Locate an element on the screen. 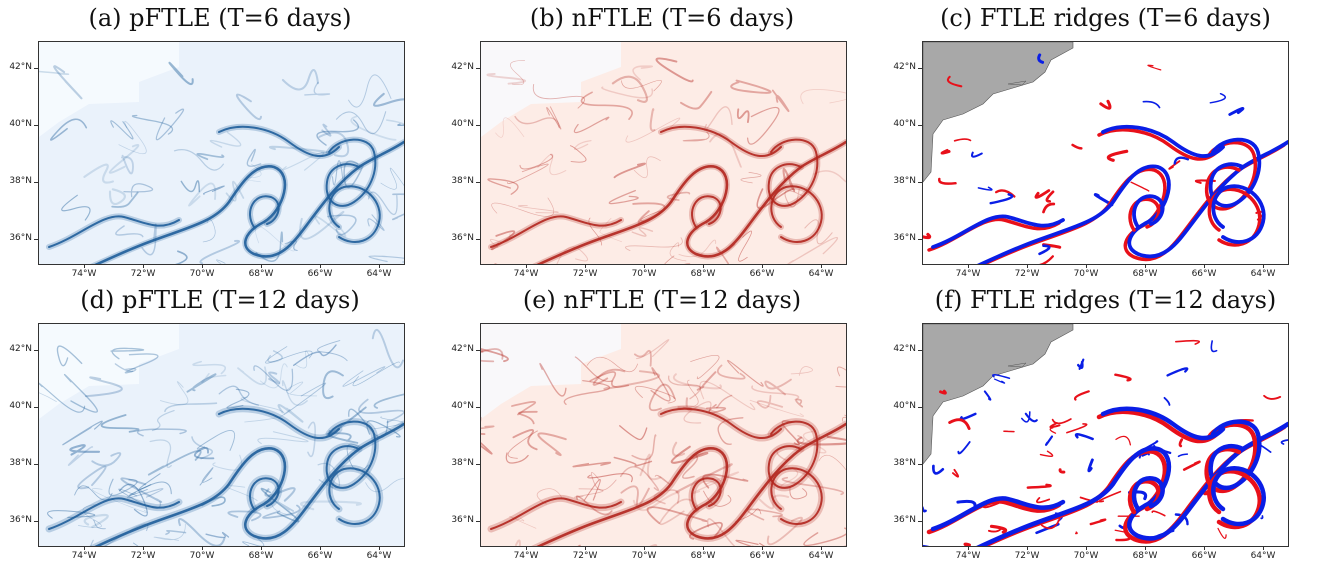 The image size is (1327, 563). lat-tick-label: 36°N is located at coordinates (462, 520).